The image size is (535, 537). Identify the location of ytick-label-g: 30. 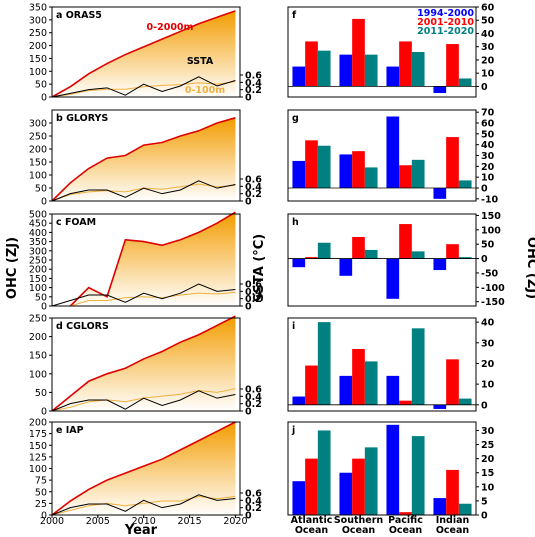
(488, 156).